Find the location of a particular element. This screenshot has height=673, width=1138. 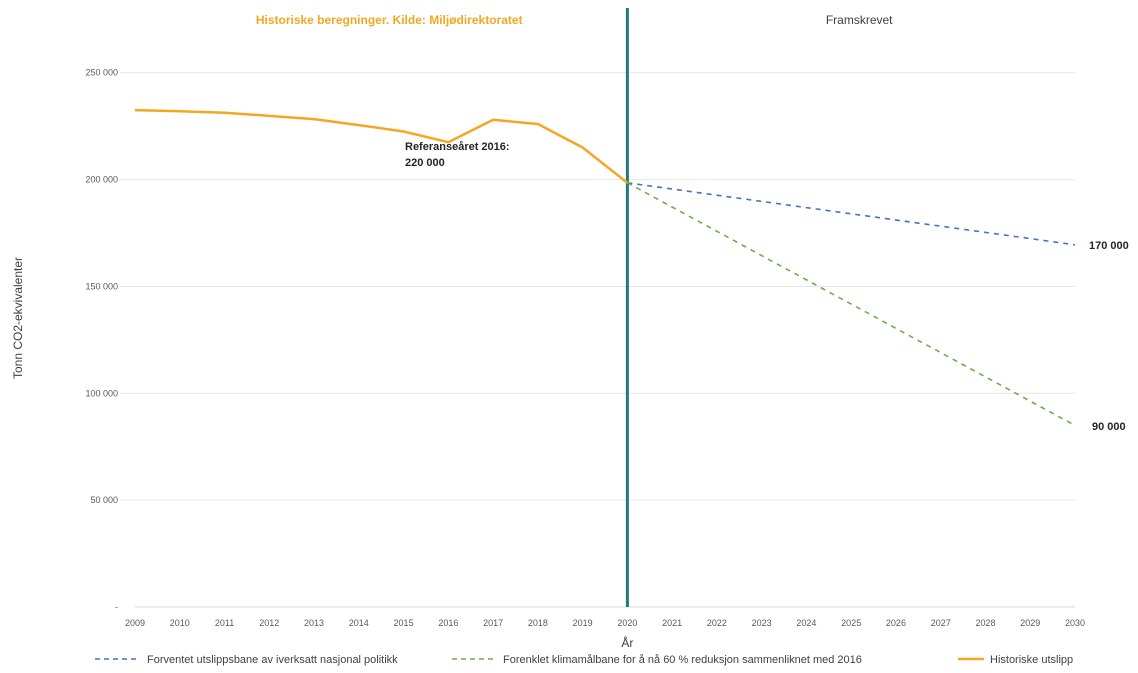

y-axis-title: Tonn CO2-ekvivalenter is located at coordinates (18, 318).